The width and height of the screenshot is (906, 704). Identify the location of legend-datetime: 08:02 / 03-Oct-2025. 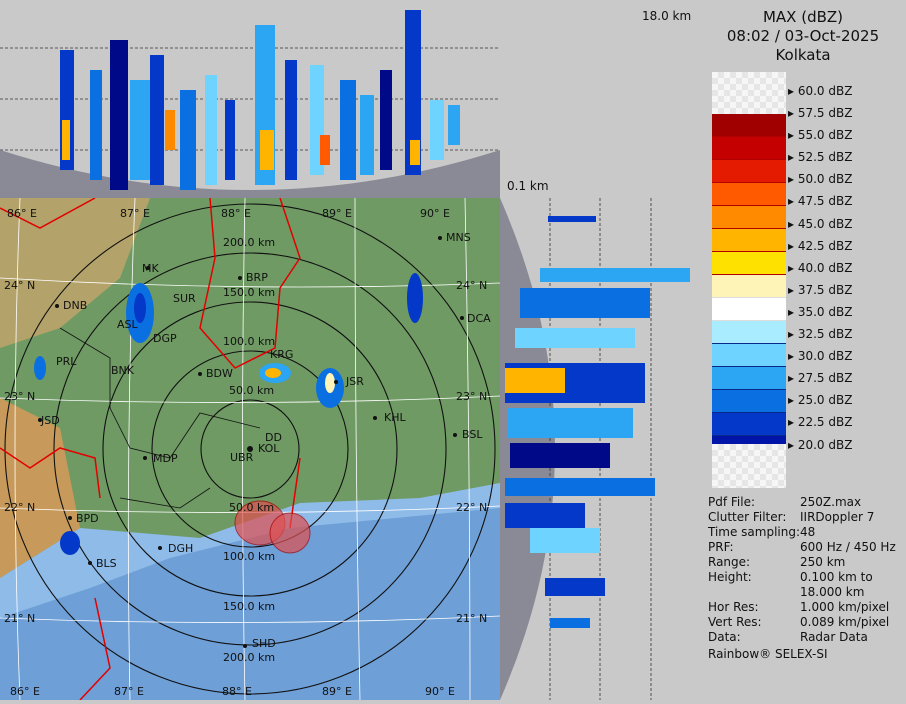
(803, 36).